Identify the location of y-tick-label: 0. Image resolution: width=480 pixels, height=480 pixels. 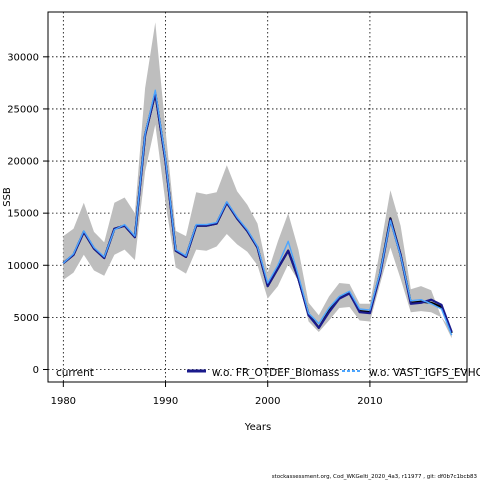
(36, 370).